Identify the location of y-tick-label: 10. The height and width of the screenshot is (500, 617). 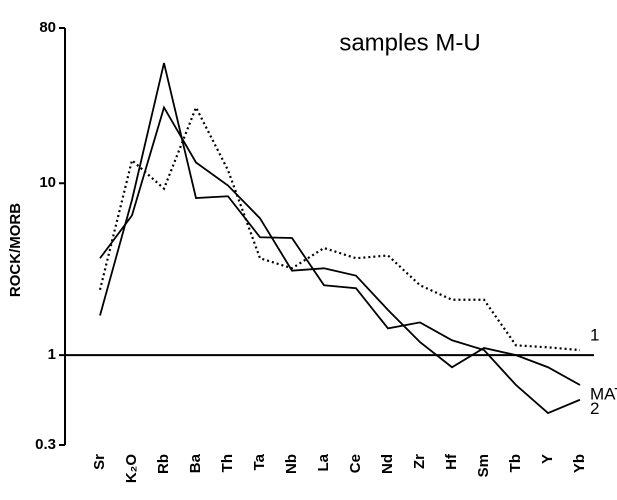
(47, 182).